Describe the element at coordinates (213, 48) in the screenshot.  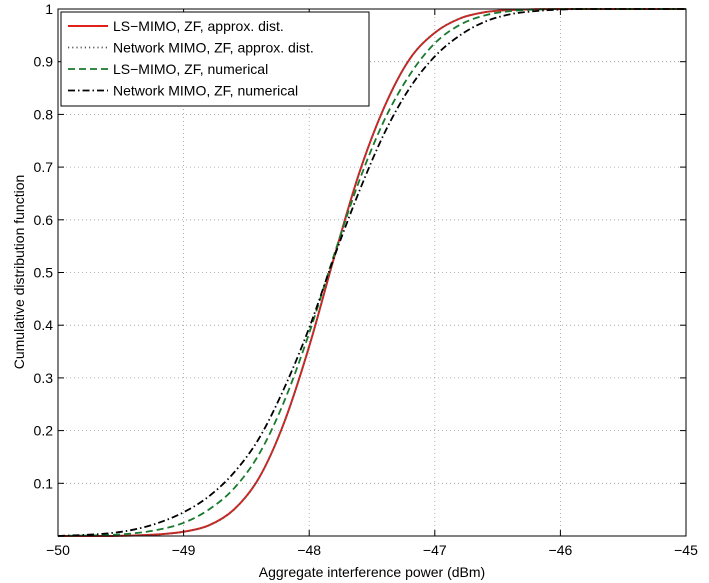
I see `legend-label: Network MIMO, ZF, approx. dist.` at that location.